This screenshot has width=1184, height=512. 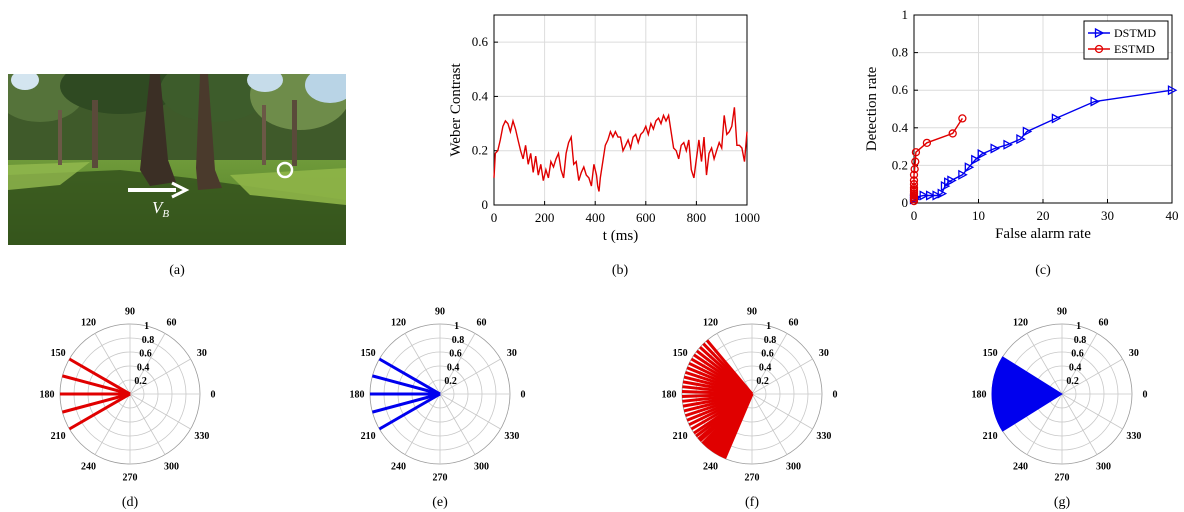 I want to click on caption-a: (a), so click(x=177, y=270).